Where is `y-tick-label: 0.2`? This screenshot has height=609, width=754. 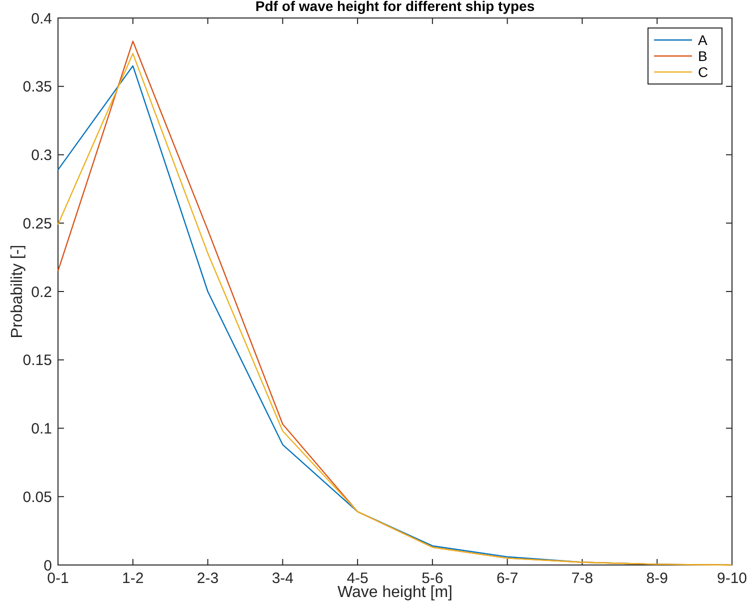 y-tick-label: 0.2 is located at coordinates (41, 292).